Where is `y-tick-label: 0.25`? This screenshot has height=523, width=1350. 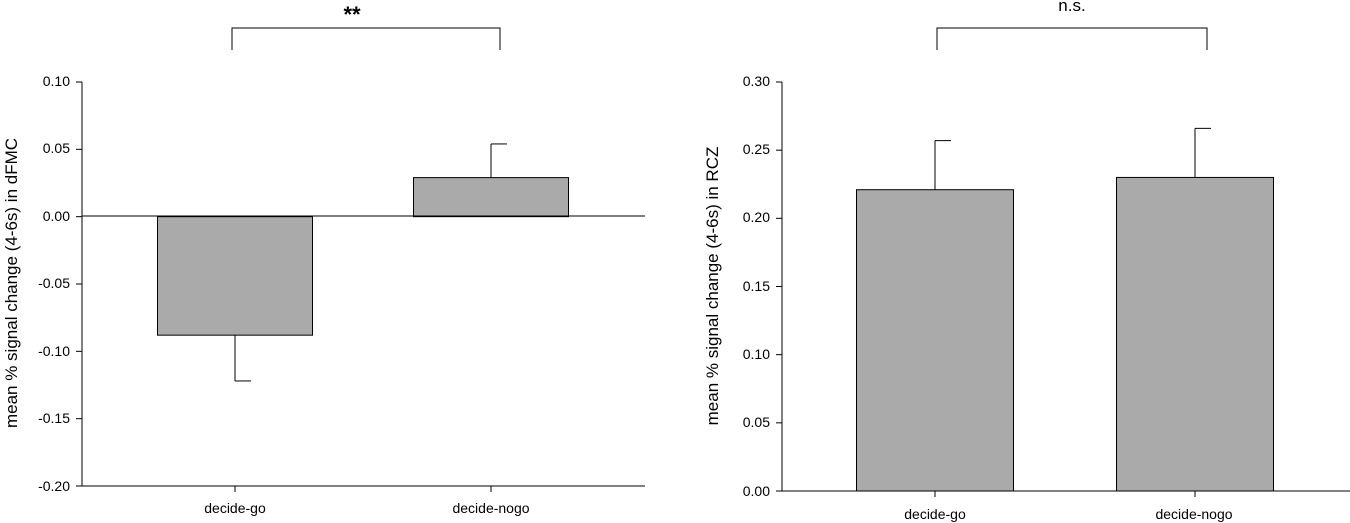 y-tick-label: 0.25 is located at coordinates (756, 149).